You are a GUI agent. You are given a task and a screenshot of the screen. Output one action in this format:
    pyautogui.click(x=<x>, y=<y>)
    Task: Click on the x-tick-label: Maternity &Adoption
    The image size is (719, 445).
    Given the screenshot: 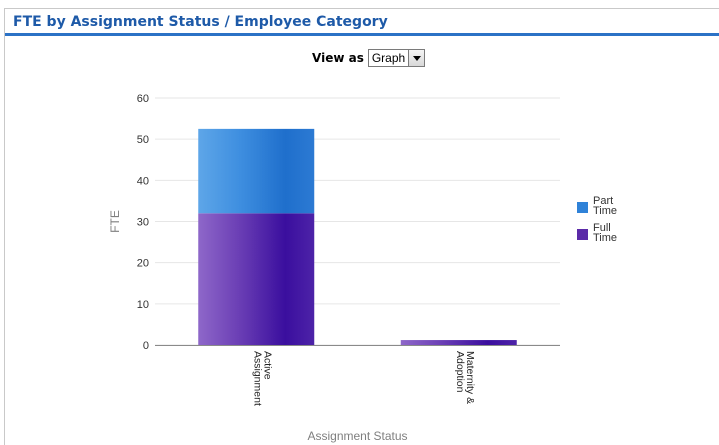 What is the action you would take?
    pyautogui.click(x=465, y=377)
    